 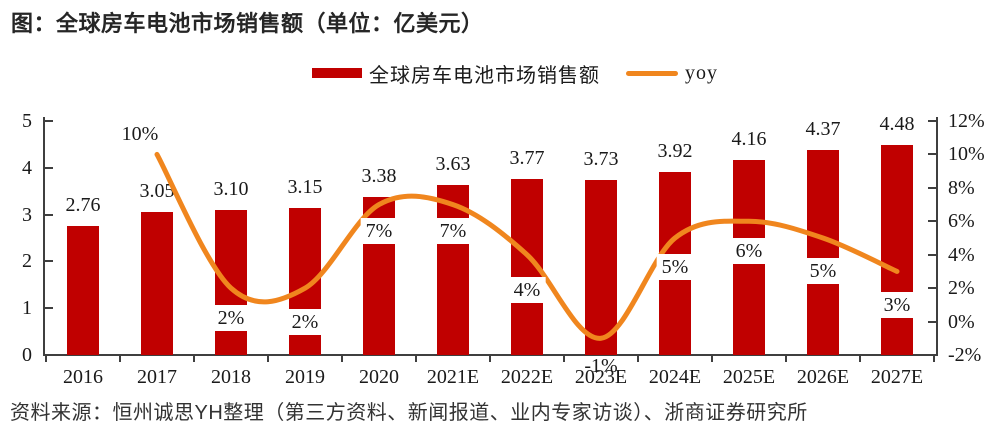 What do you see at coordinates (527, 289) in the screenshot?
I see `yoy-label: 4%` at bounding box center [527, 289].